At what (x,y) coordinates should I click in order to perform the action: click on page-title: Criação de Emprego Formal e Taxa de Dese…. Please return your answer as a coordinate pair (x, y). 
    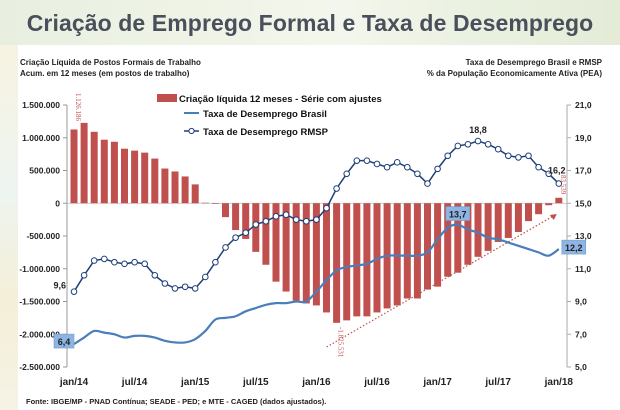
    Looking at the image, I should click on (310, 23).